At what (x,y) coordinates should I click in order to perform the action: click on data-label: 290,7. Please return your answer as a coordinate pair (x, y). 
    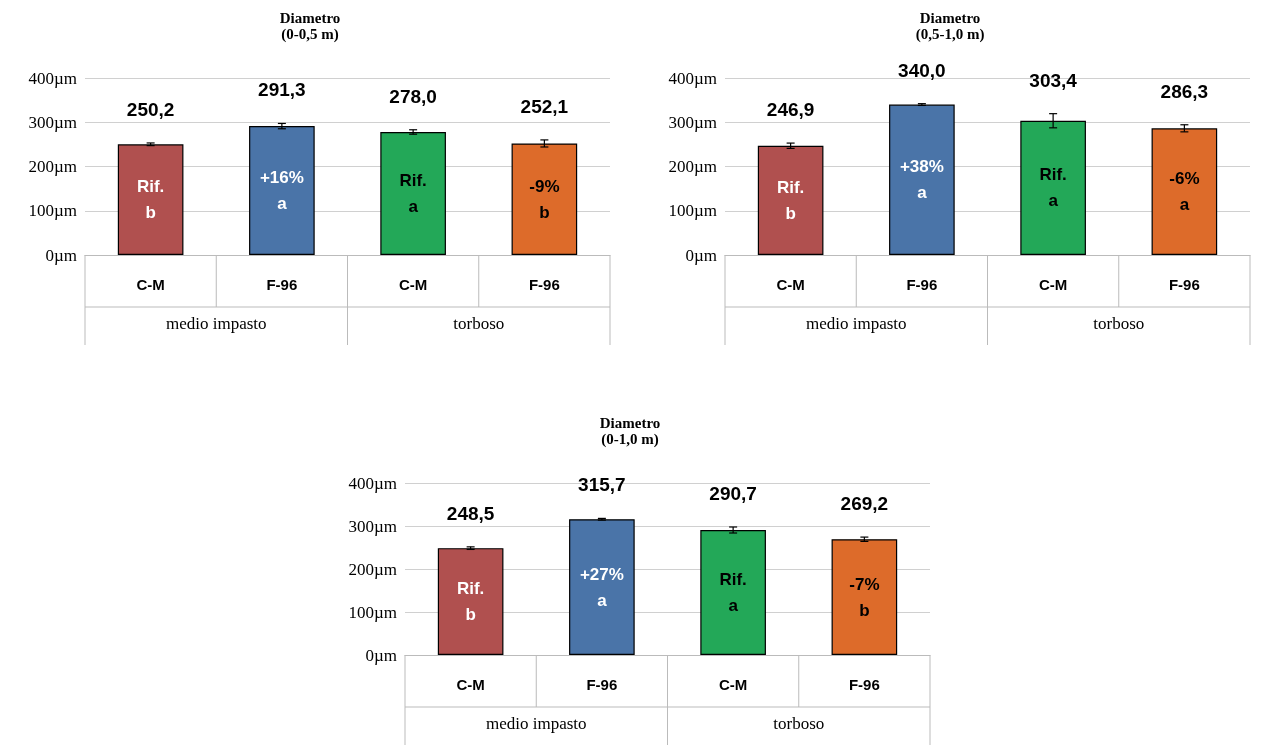
    Looking at the image, I should click on (733, 493).